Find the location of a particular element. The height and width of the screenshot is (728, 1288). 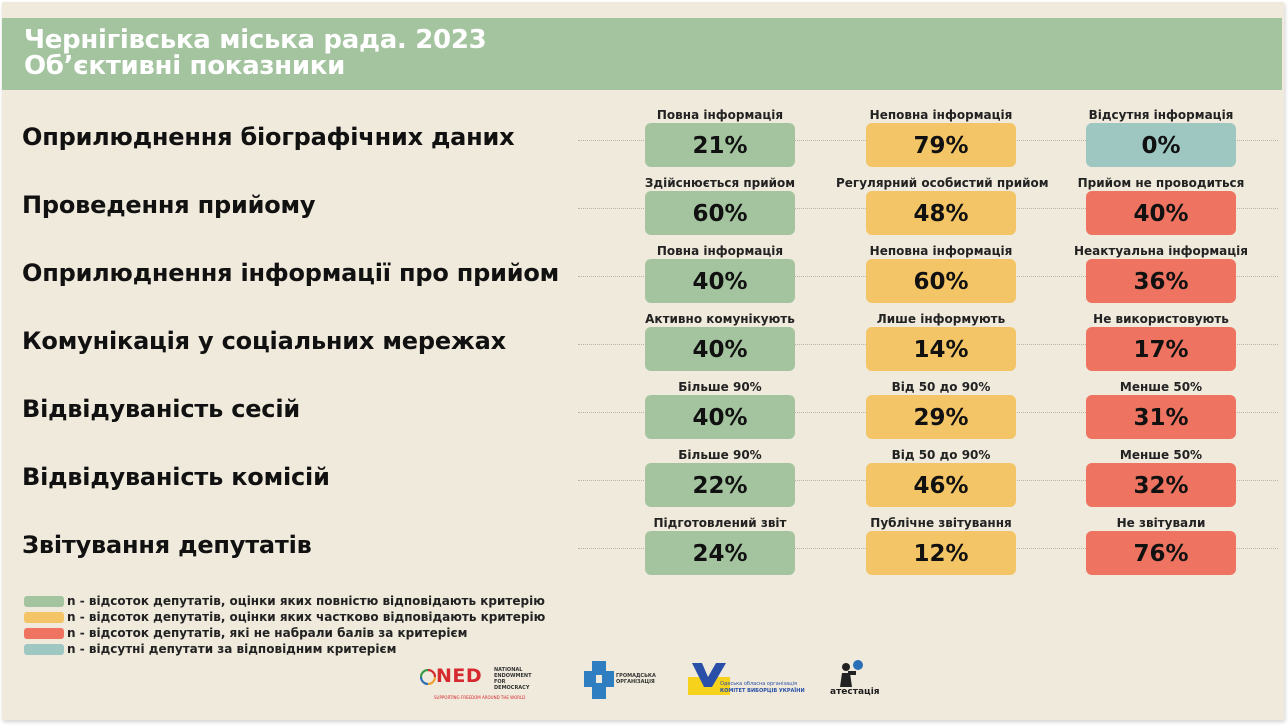

criterion-label: Відвідуваність сесій is located at coordinates (161, 409).